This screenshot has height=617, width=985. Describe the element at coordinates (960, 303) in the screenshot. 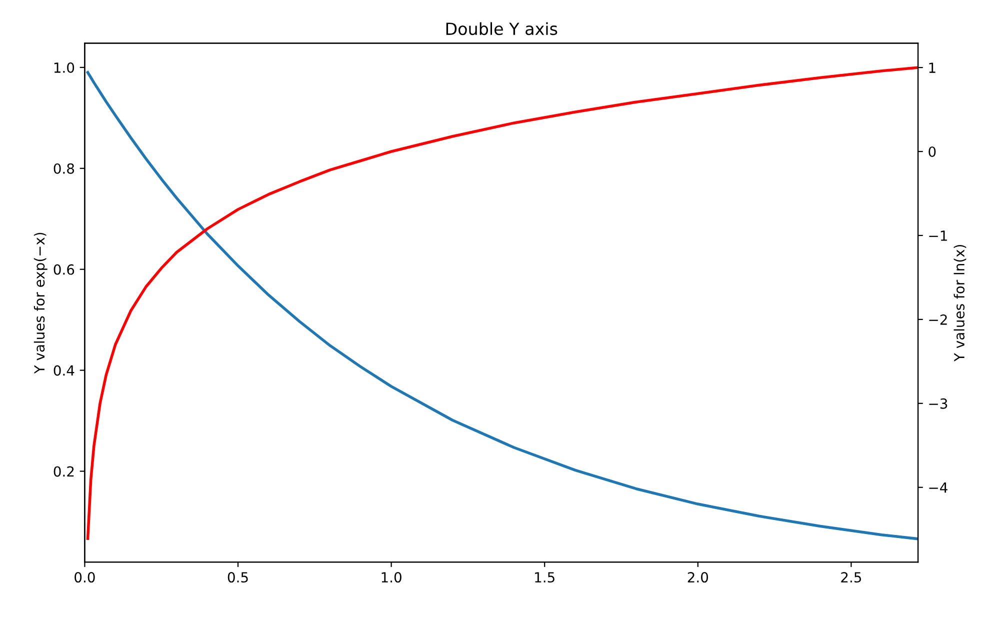

I see `y2-axis-title: Y values for ln(x)` at that location.